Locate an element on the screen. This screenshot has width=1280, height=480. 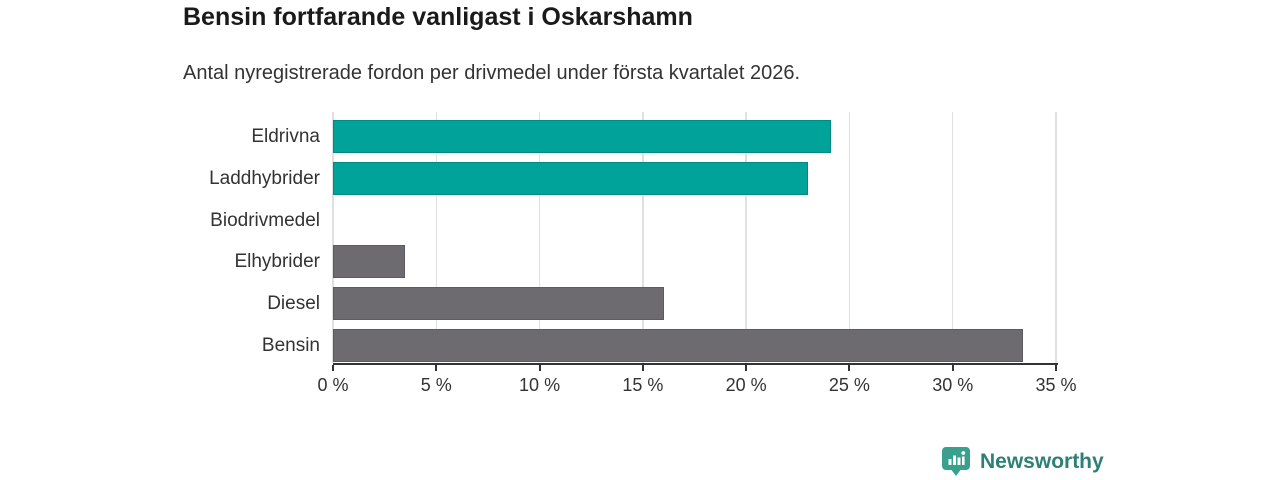
bar-elhybrider is located at coordinates (369, 262).